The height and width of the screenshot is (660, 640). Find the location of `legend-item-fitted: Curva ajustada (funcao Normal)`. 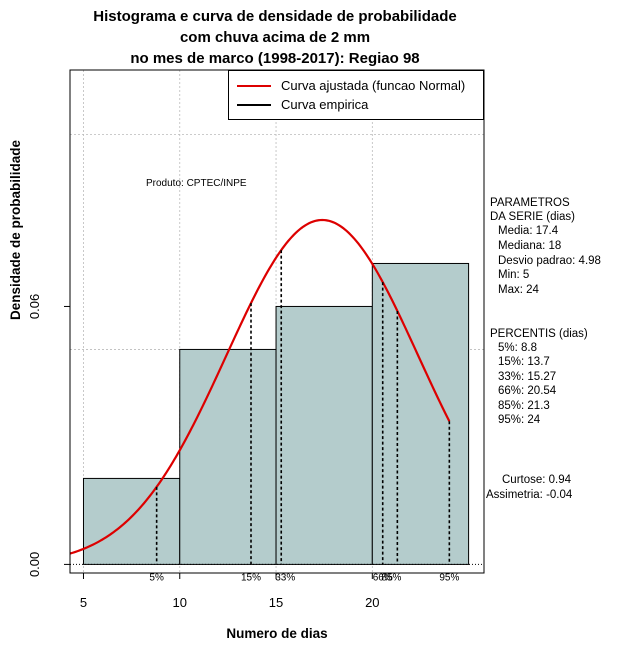

legend-item-fitted: Curva ajustada (funcao Normal) is located at coordinates (351, 85).